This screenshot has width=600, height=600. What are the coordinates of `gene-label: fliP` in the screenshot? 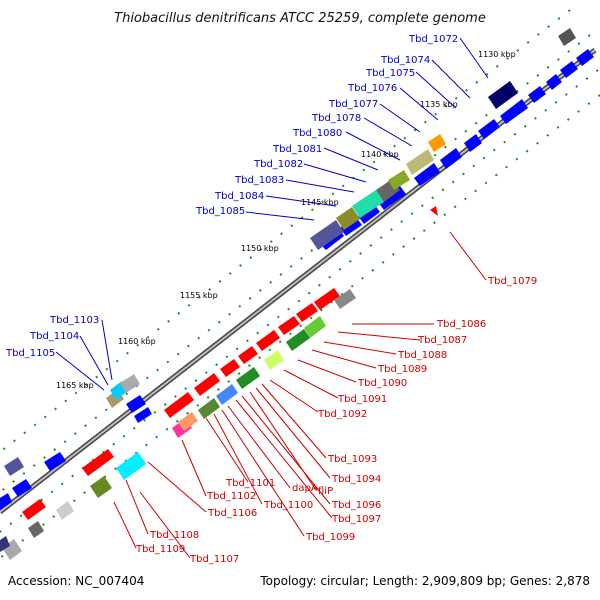 It's located at (325, 491).